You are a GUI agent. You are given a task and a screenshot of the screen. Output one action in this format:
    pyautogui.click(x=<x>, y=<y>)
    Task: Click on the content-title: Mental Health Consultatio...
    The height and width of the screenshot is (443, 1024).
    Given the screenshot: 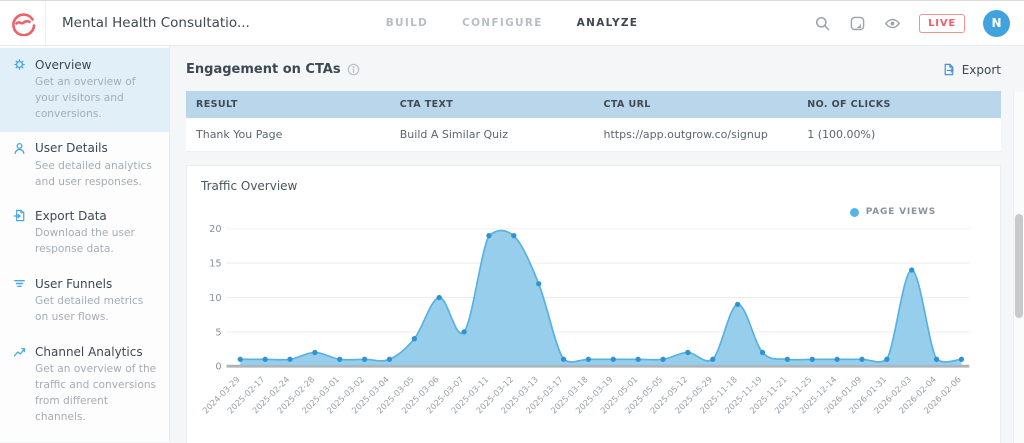 What is the action you would take?
    pyautogui.click(x=156, y=23)
    